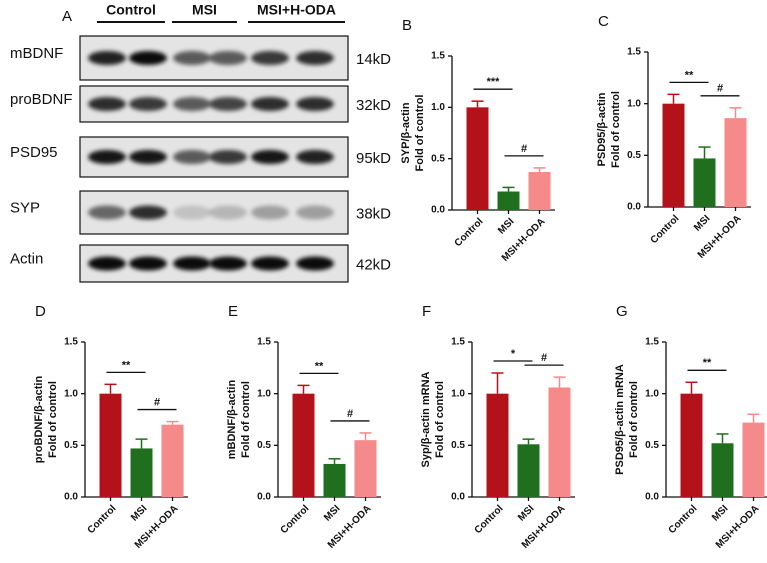  What do you see at coordinates (407, 25) in the screenshot?
I see `panel-label: B` at bounding box center [407, 25].